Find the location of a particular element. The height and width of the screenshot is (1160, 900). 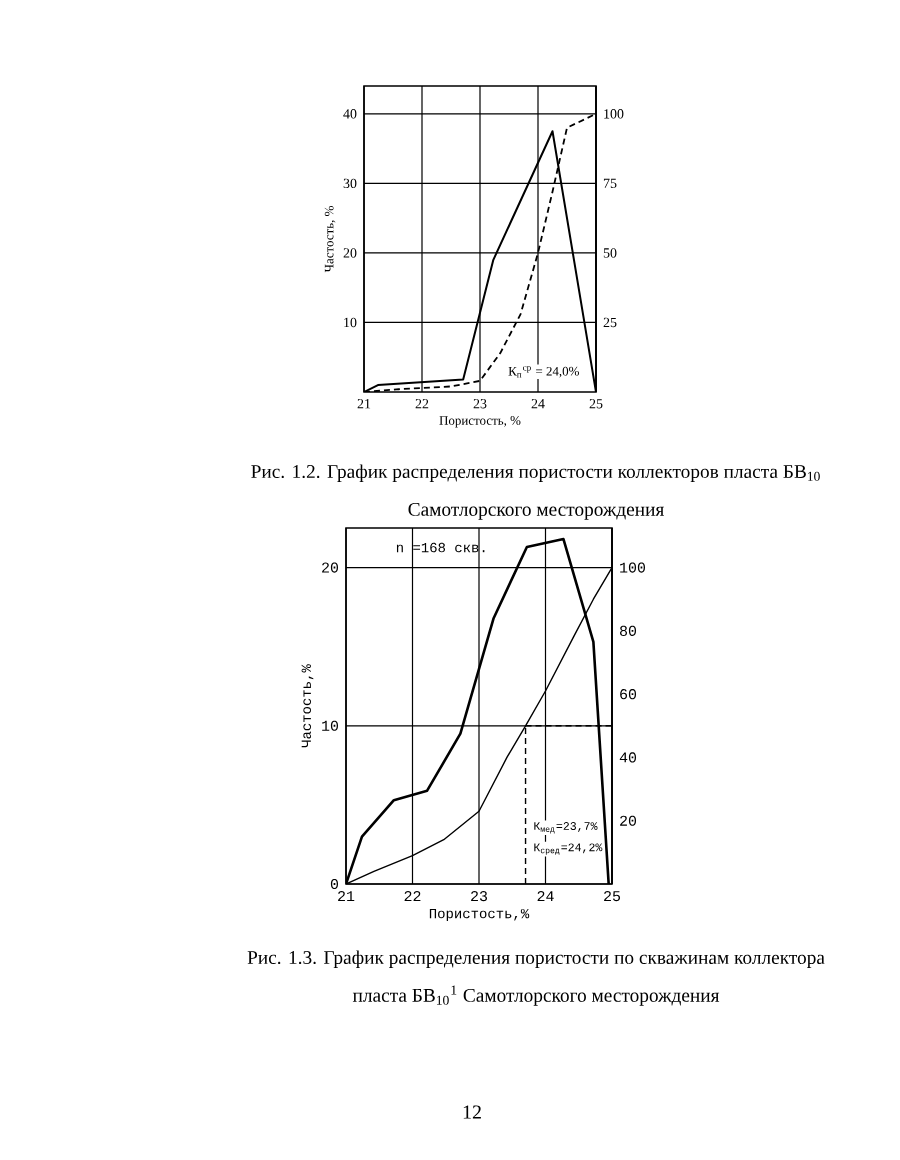

text: Рис. 1.2. График распределения пористости коллекторов пласта БВ$_{10}$ Самотлорского месторождения is located at coordinates (535, 492).